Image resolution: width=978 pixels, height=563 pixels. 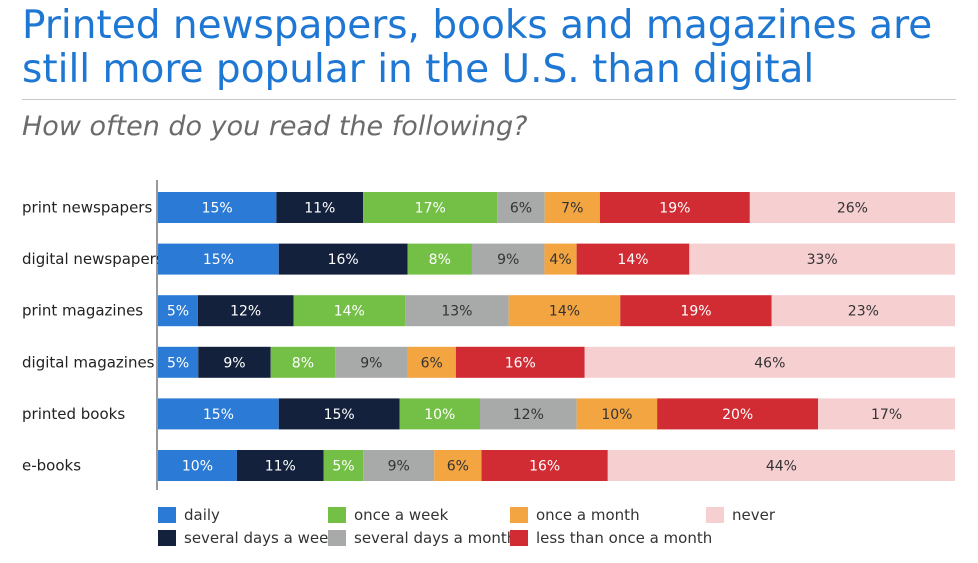 What do you see at coordinates (401, 515) in the screenshot?
I see `legend-label: once a week` at bounding box center [401, 515].